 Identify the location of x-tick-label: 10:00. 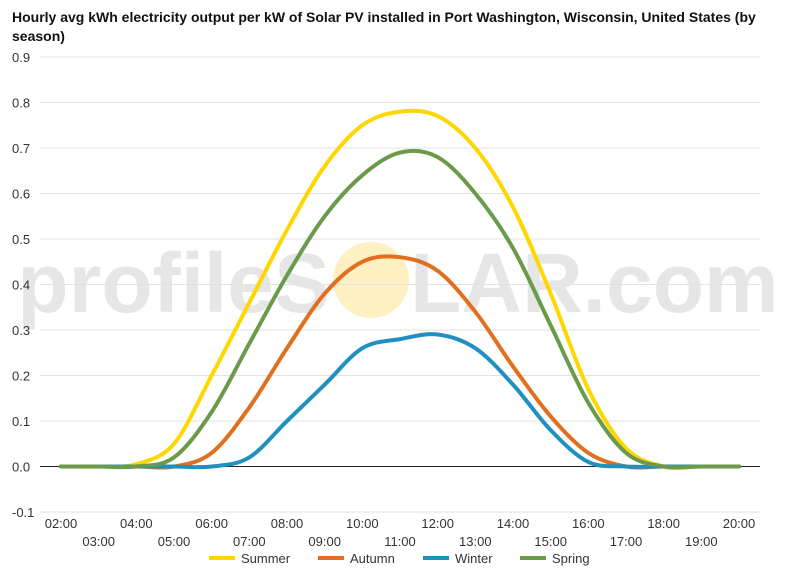
(362, 523).